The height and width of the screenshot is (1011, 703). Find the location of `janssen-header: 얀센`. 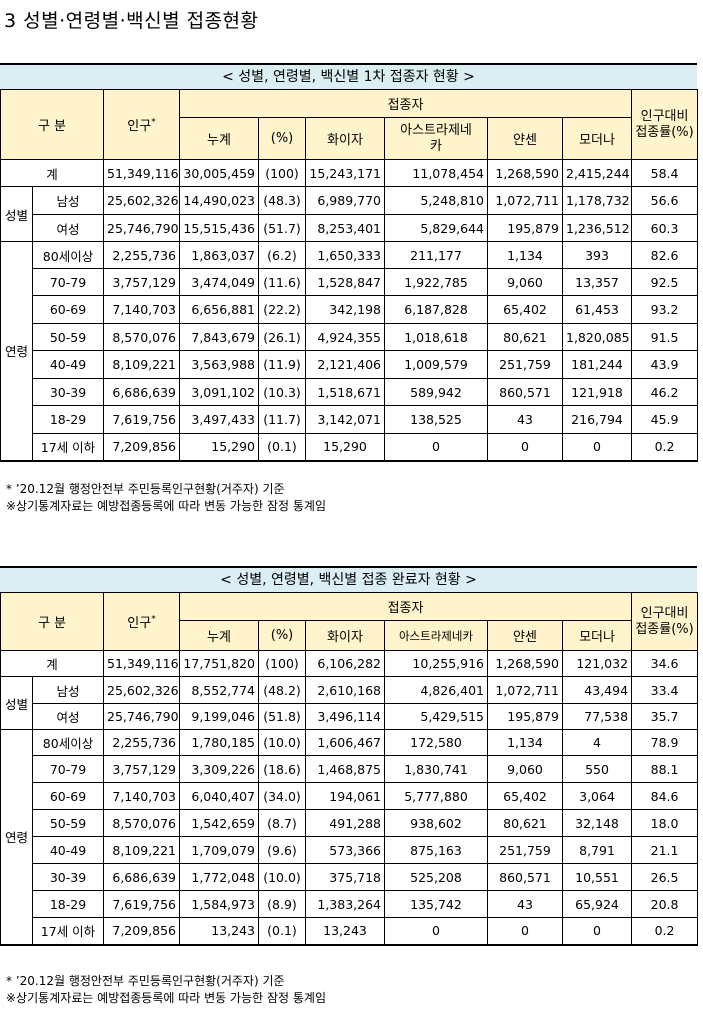

janssen-header: 얀센 is located at coordinates (525, 635).